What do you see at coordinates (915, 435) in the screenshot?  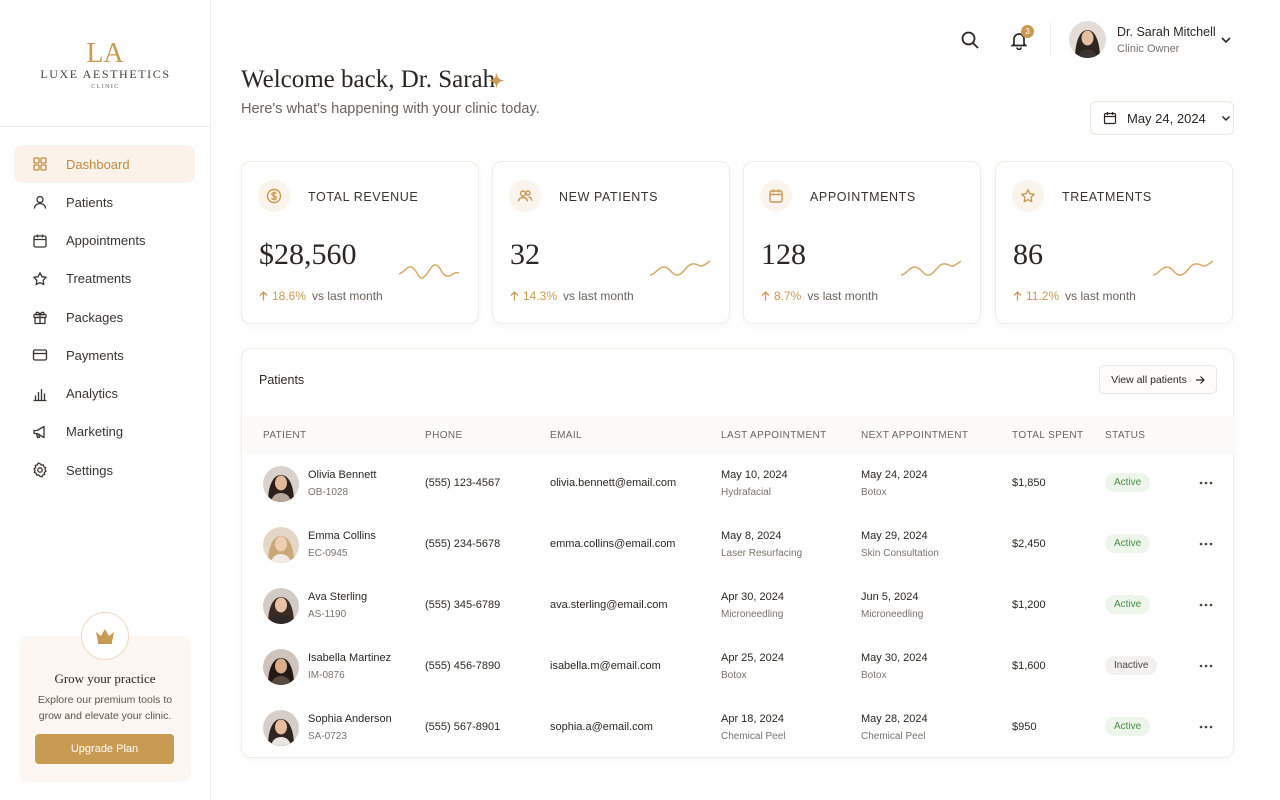 I see `column-header-next-appointment: NEXT APPOINTMENT` at bounding box center [915, 435].